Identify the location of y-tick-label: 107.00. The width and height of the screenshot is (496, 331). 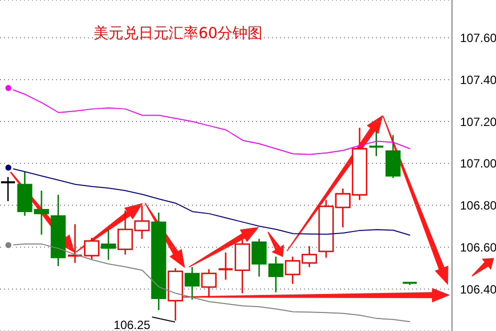
(478, 163).